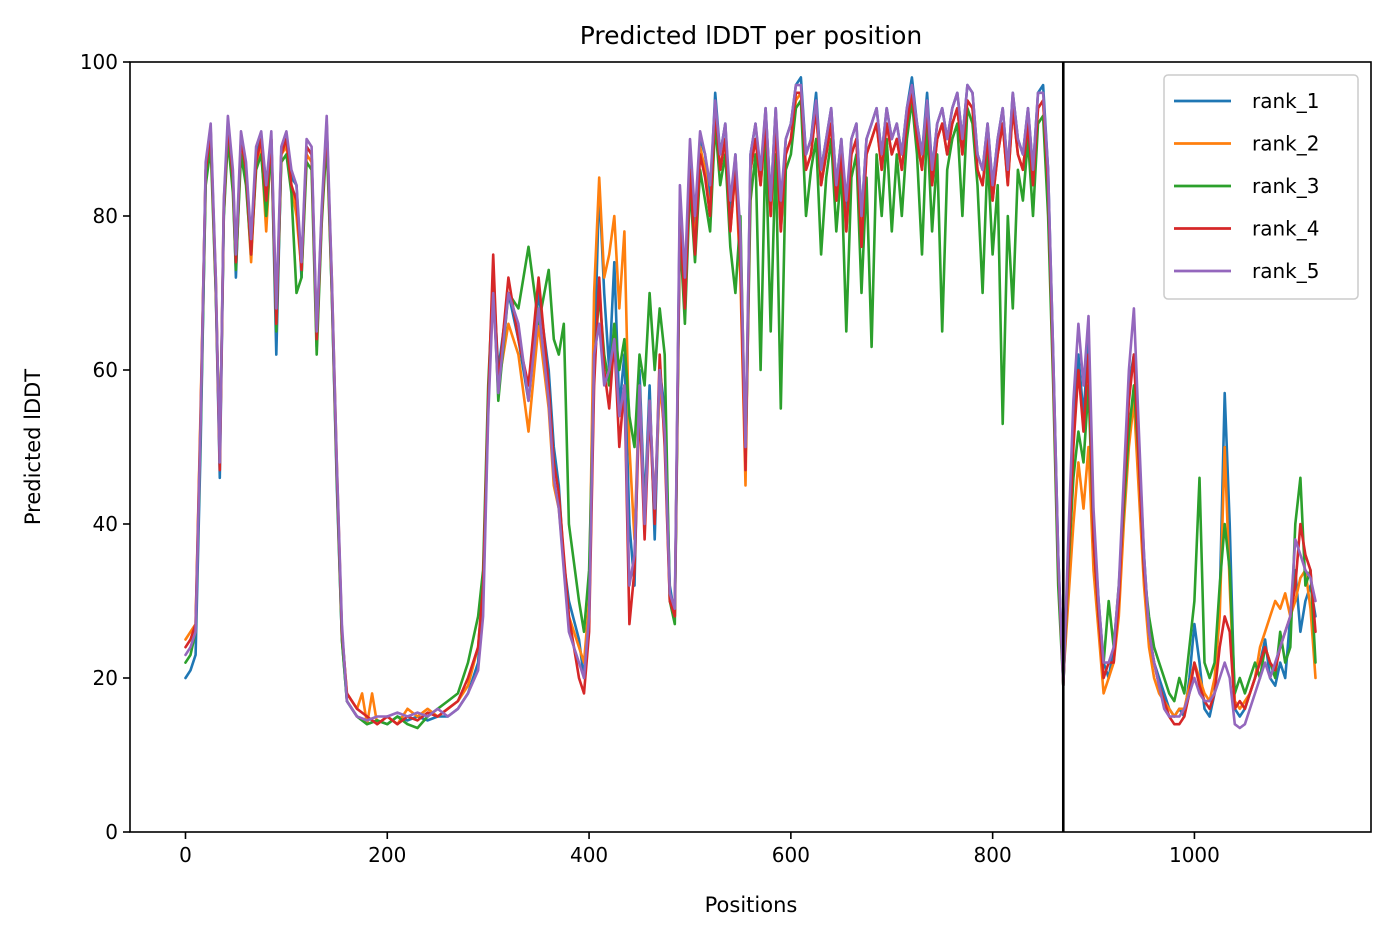 The width and height of the screenshot is (1391, 939). What do you see at coordinates (33, 447) in the screenshot?
I see `y-axis-title: Predicted lDDT` at bounding box center [33, 447].